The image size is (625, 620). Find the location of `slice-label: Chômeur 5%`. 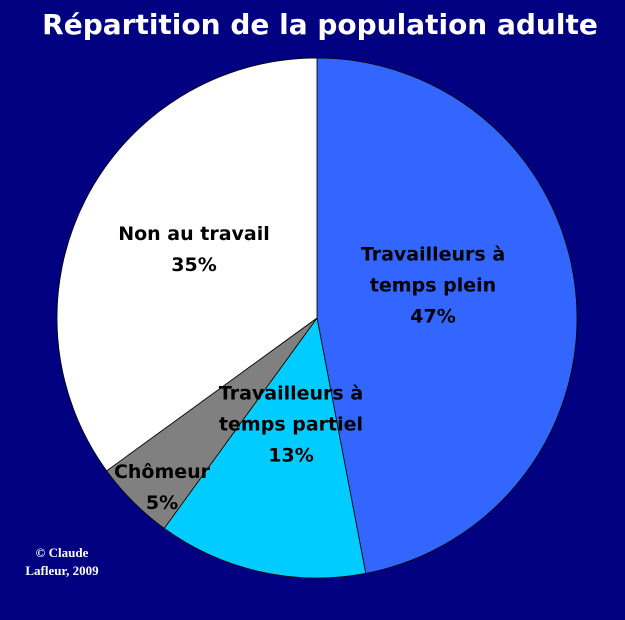

slice-label: Chômeur 5% is located at coordinates (162, 488).